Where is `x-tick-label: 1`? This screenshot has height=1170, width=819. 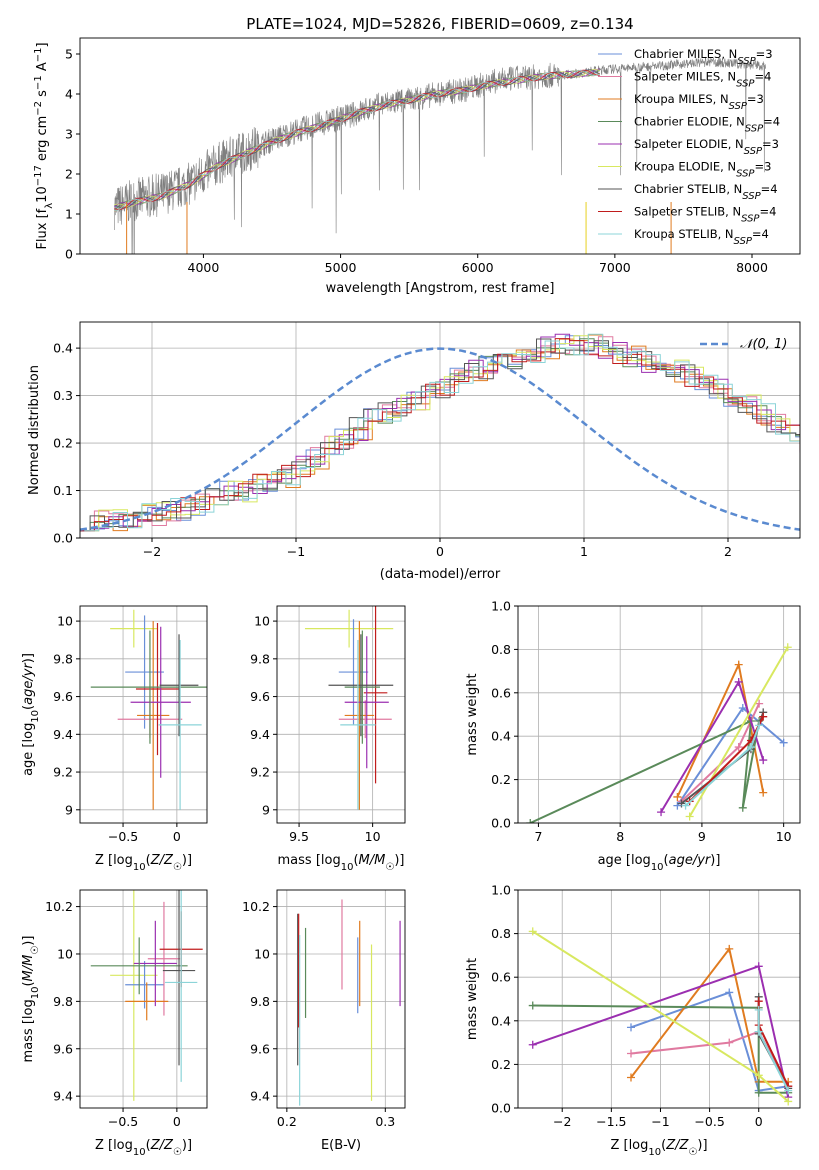
x-tick-label: 1 is located at coordinates (584, 551).